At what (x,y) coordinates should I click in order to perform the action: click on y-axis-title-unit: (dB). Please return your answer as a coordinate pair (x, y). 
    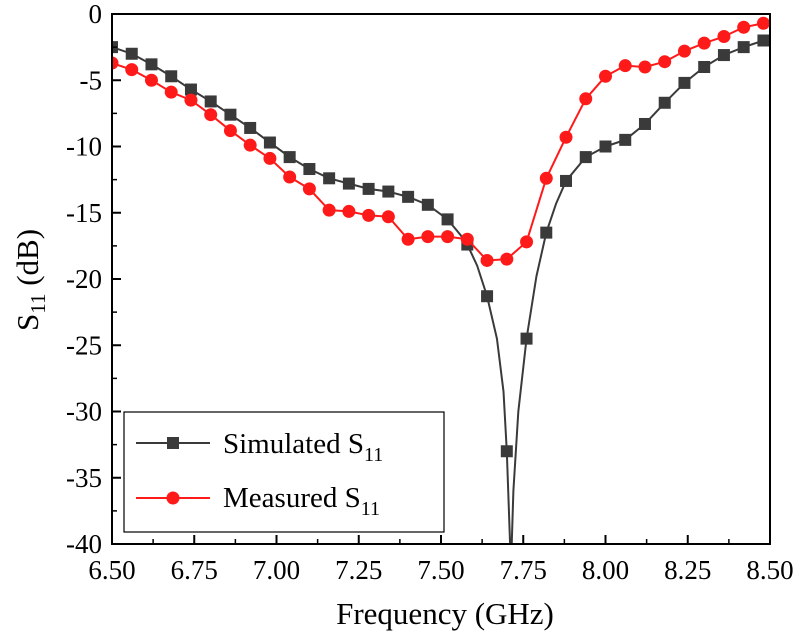
    Looking at the image, I should click on (27, 261).